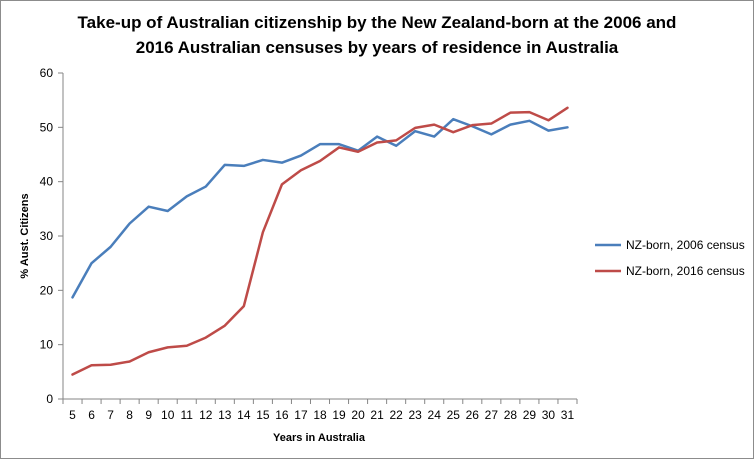 The width and height of the screenshot is (754, 459). What do you see at coordinates (530, 415) in the screenshot?
I see `x-tick-label: 29` at bounding box center [530, 415].